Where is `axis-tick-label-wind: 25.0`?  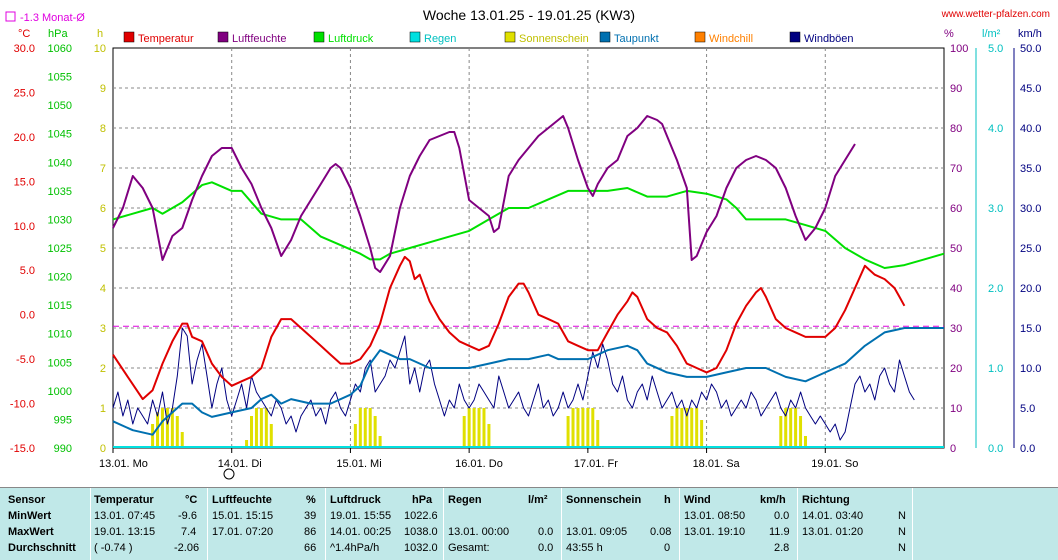 axis-tick-label-wind: 25.0 is located at coordinates (1030, 249).